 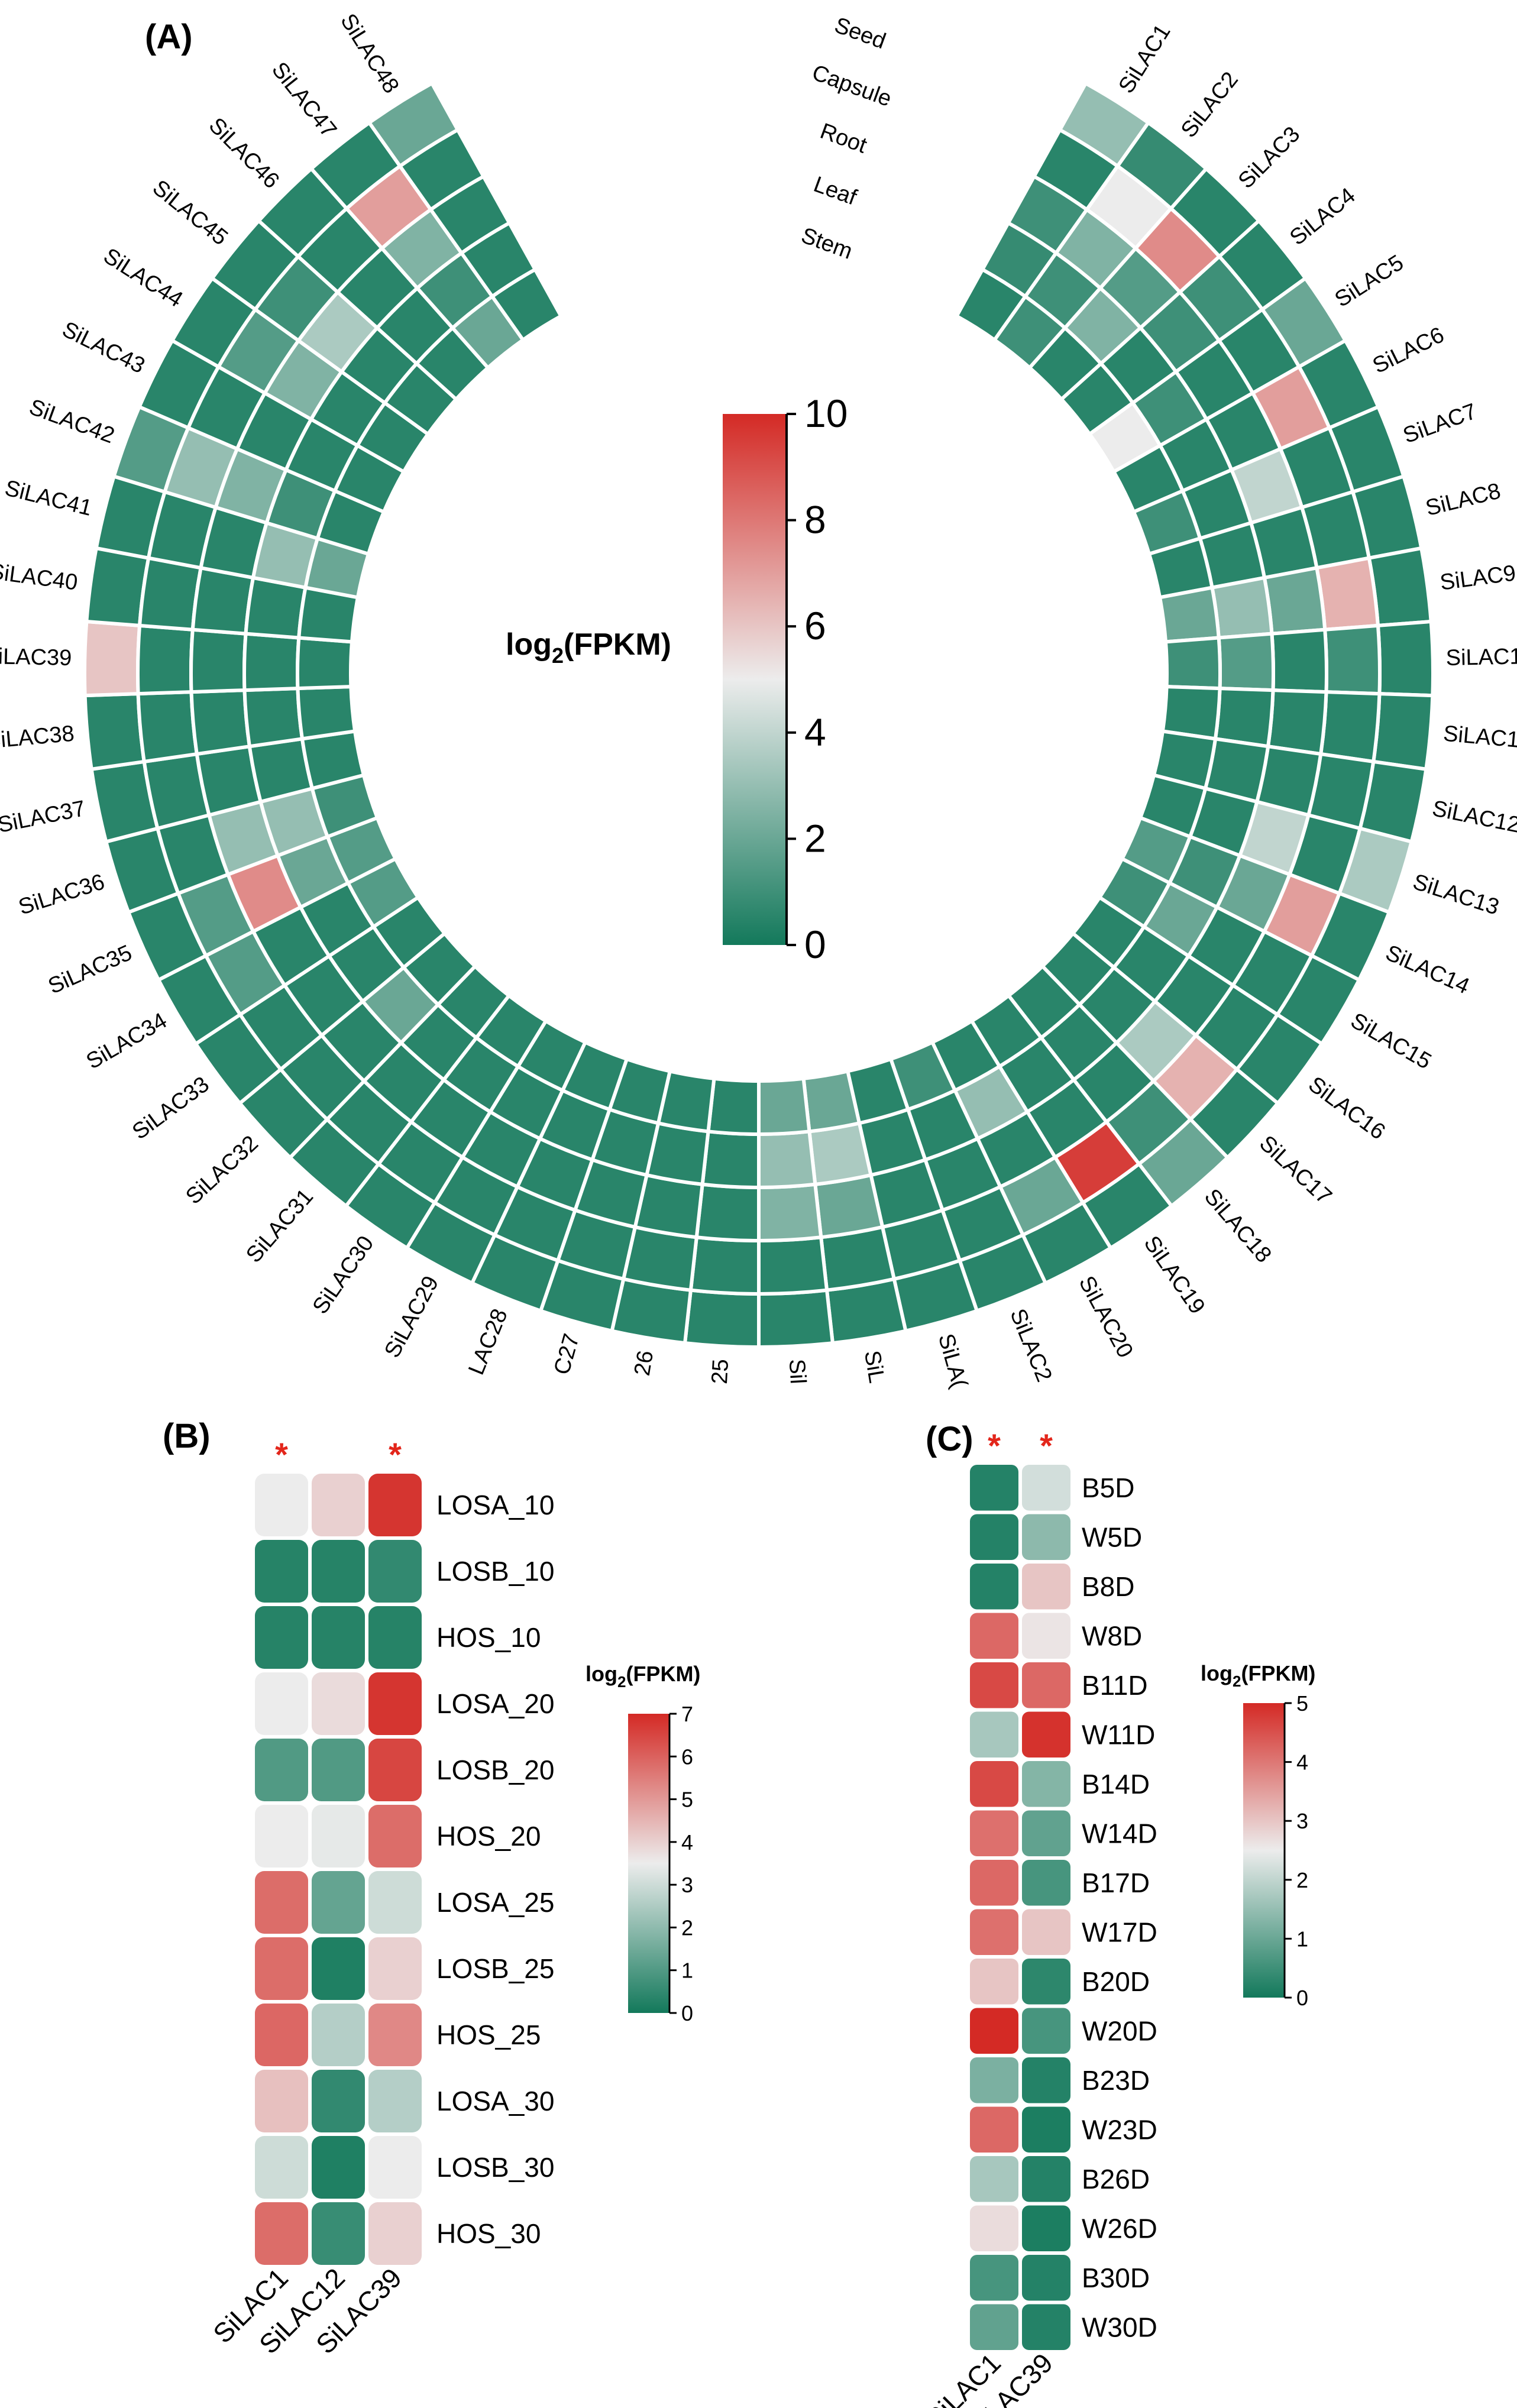 What do you see at coordinates (1174, 1275) in the screenshot?
I see `gene-label: SiLAC19` at bounding box center [1174, 1275].